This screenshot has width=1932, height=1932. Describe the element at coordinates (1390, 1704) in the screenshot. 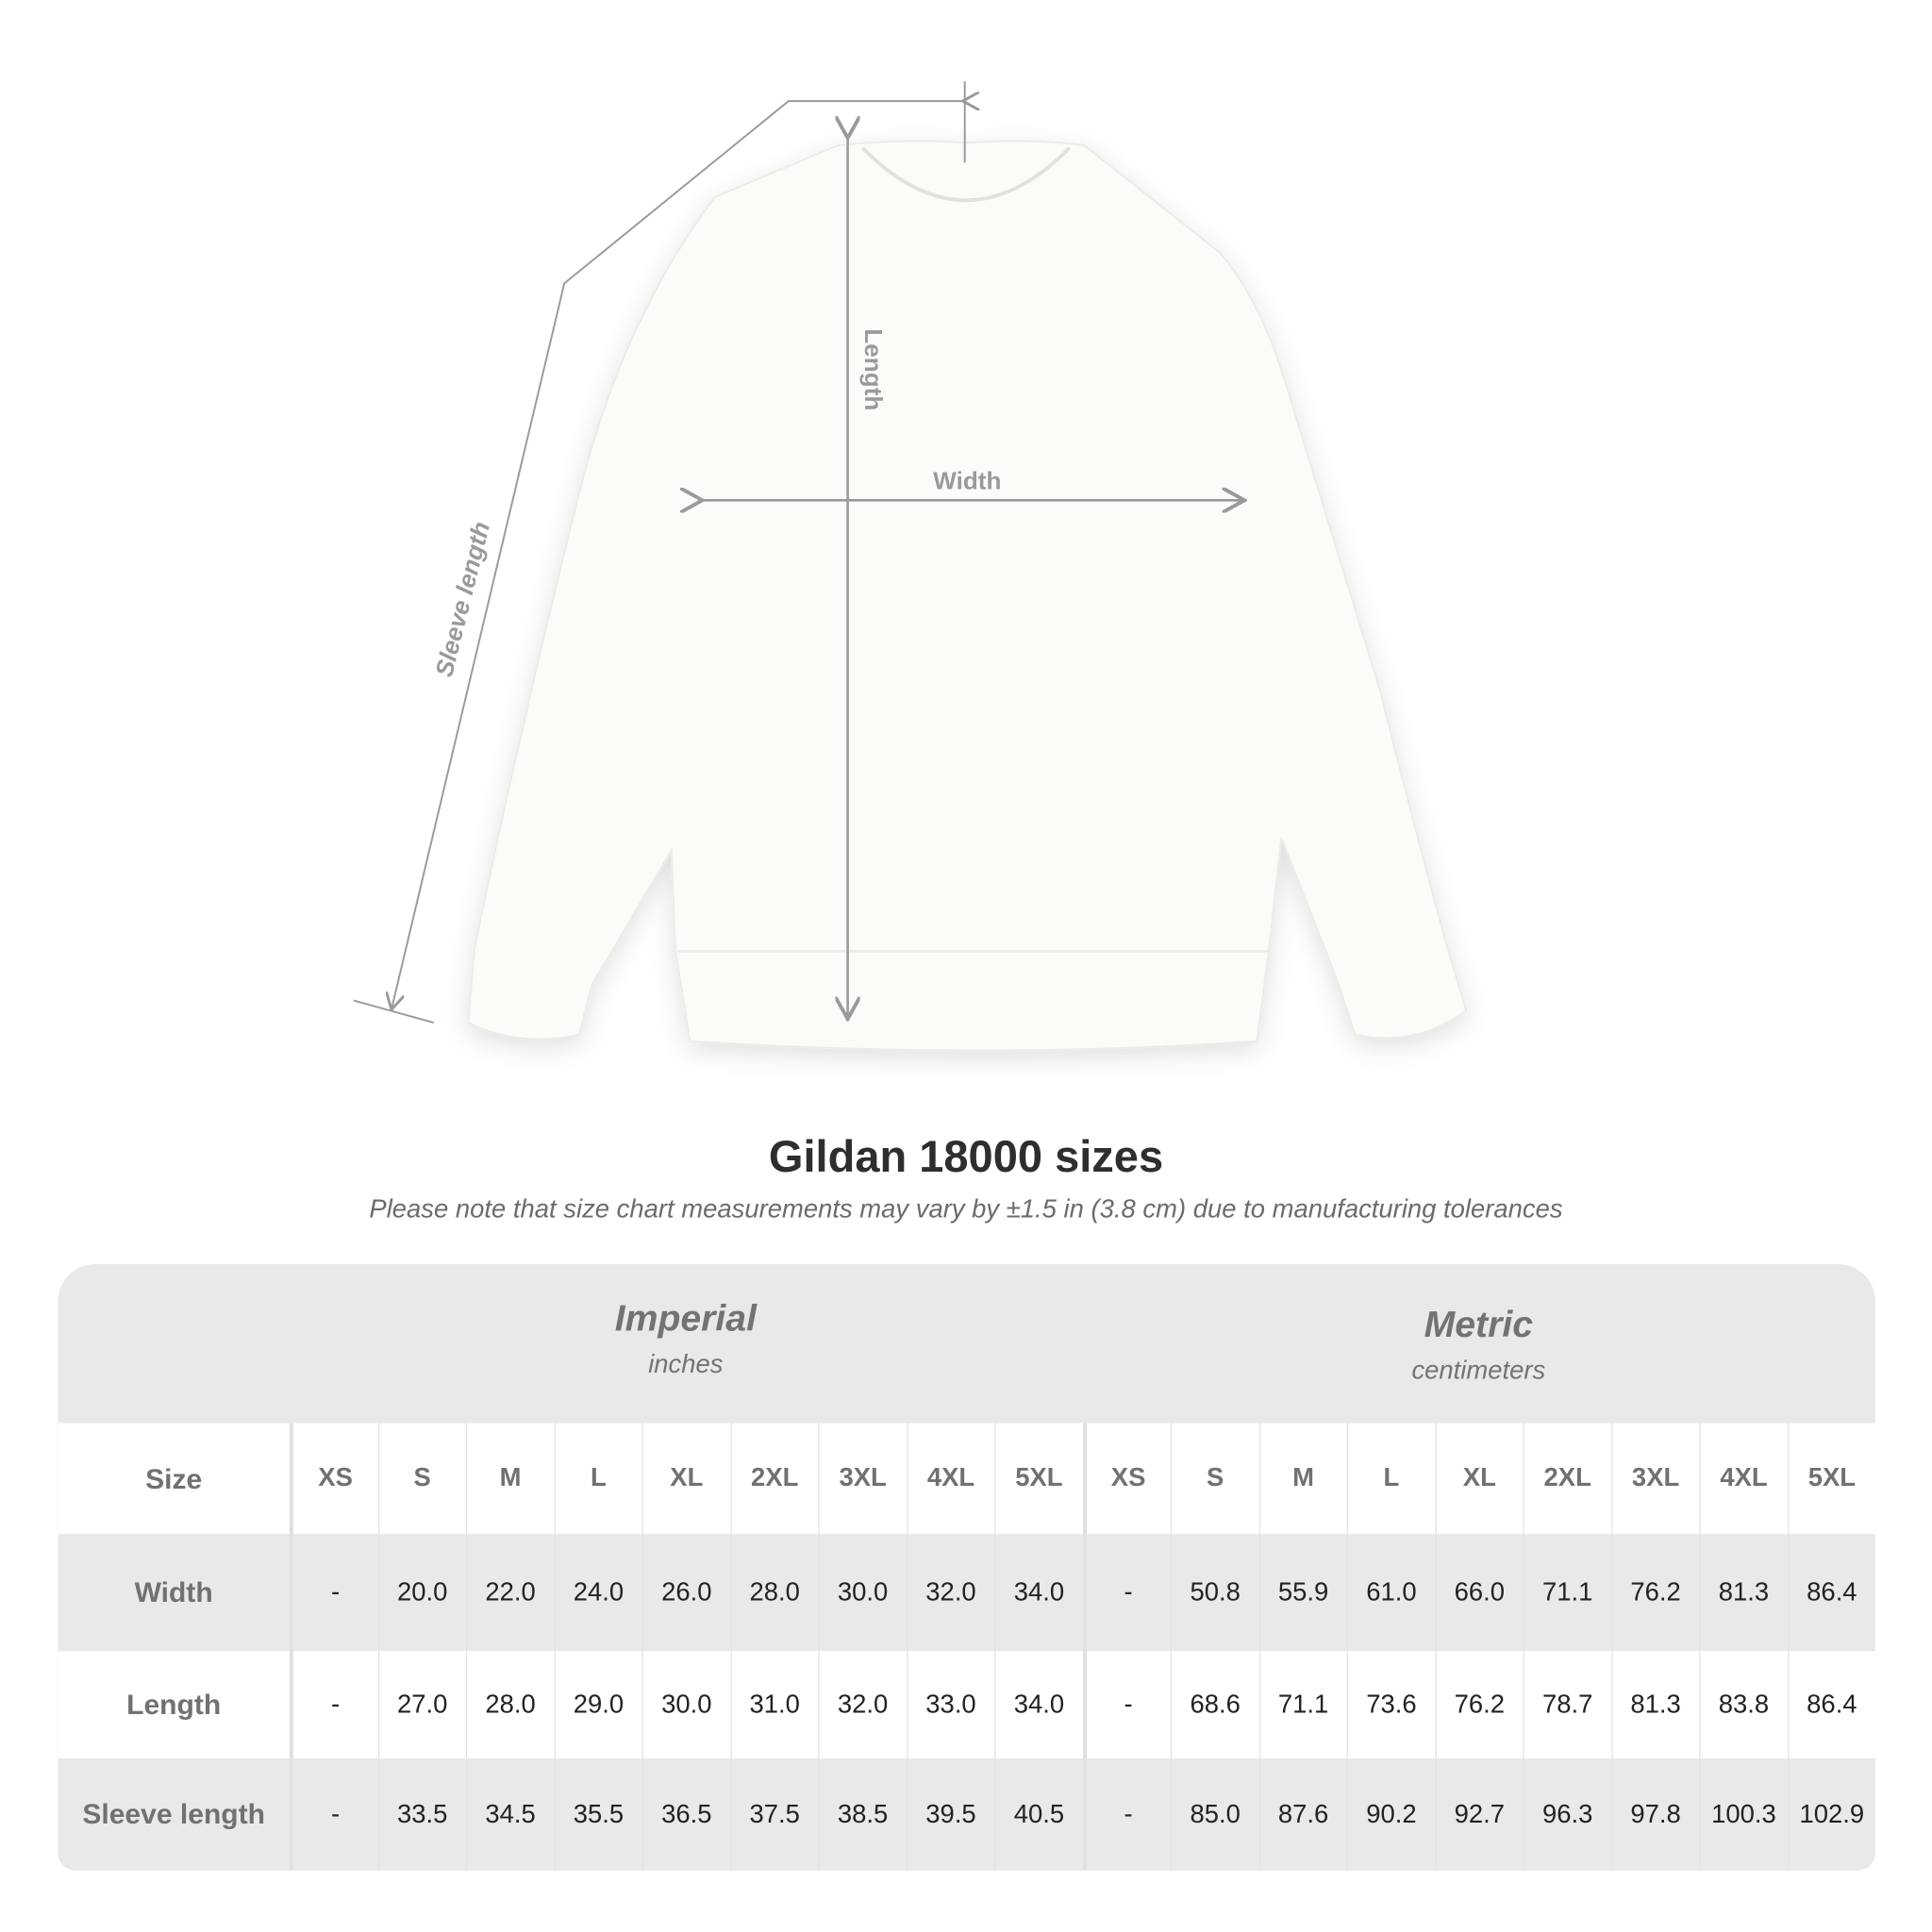

I see `table-cell-metric: 73.6` at that location.